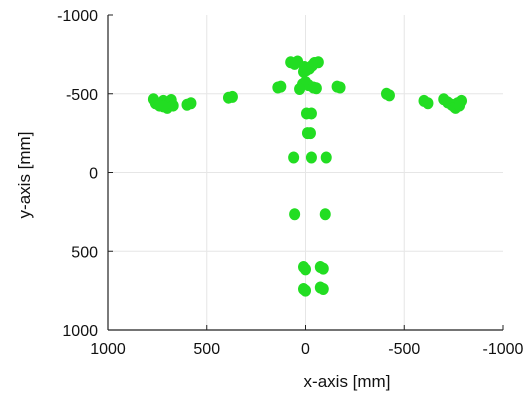 The image size is (532, 398). I want to click on x-tick-label: 1000, so click(108, 349).